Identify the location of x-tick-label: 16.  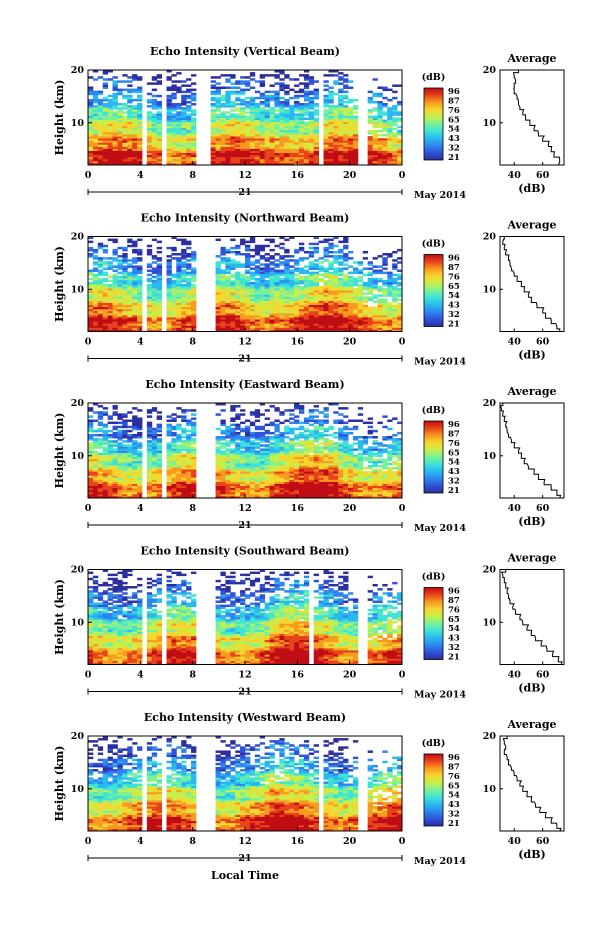
(298, 175).